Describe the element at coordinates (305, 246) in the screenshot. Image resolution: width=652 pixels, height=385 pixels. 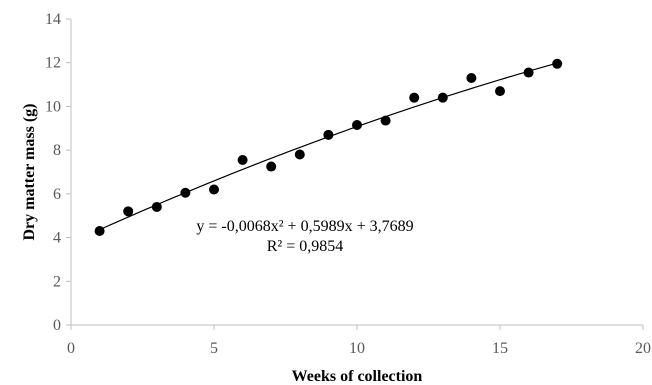
I see `r-squared-label: R² = 0,9854` at that location.